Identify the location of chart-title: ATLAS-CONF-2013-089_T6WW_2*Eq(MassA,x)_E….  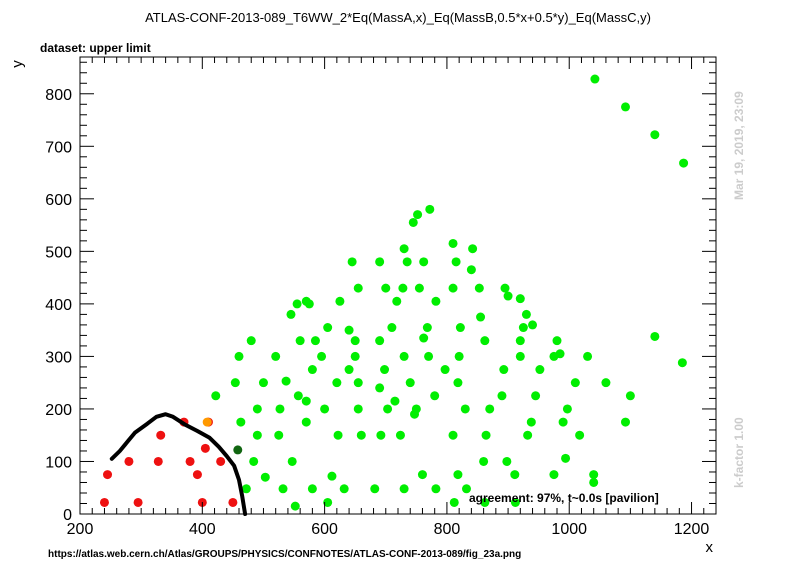
(398, 17).